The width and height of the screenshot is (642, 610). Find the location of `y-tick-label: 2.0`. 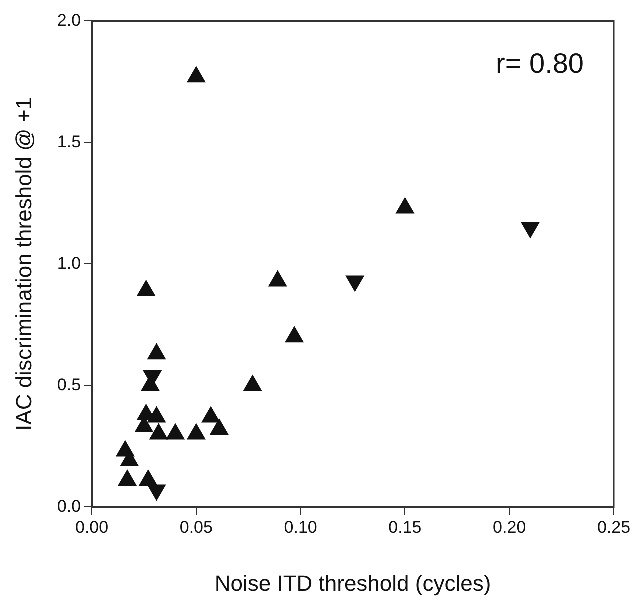

y-tick-label: 2.0 is located at coordinates (69, 20).